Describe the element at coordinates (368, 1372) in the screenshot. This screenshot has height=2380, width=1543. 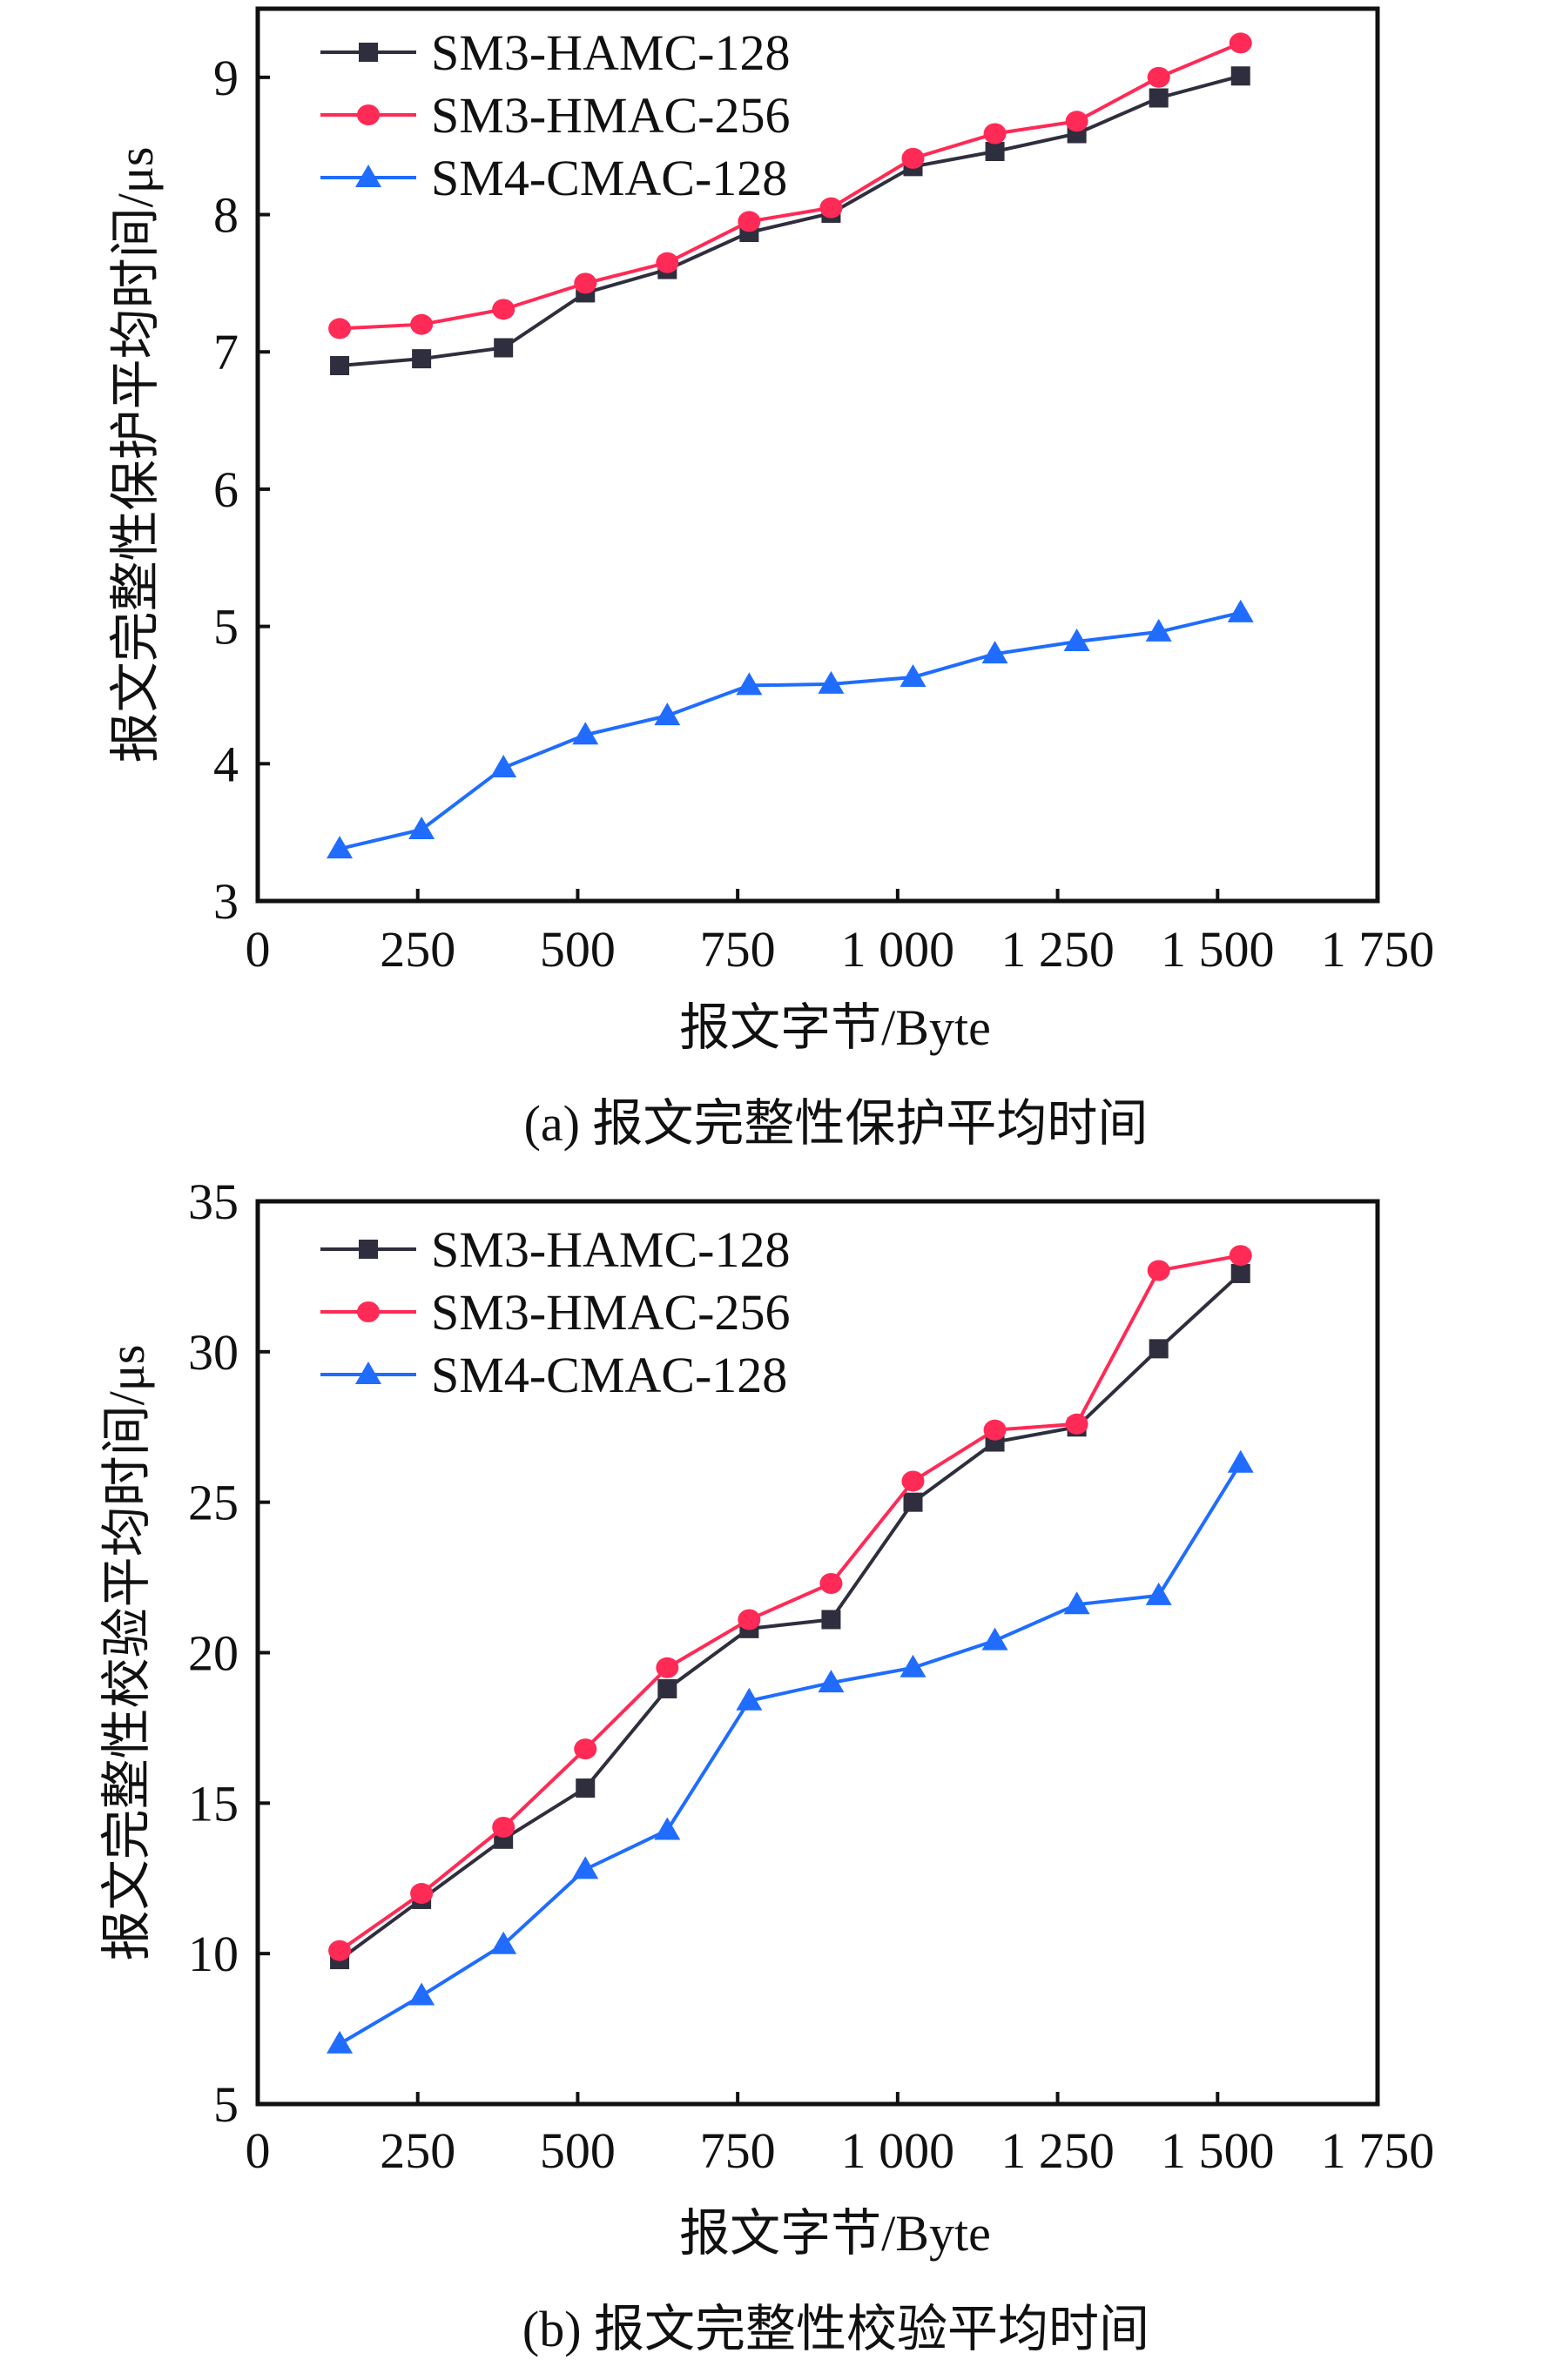
I see `legend-marker-triangle-icon` at that location.